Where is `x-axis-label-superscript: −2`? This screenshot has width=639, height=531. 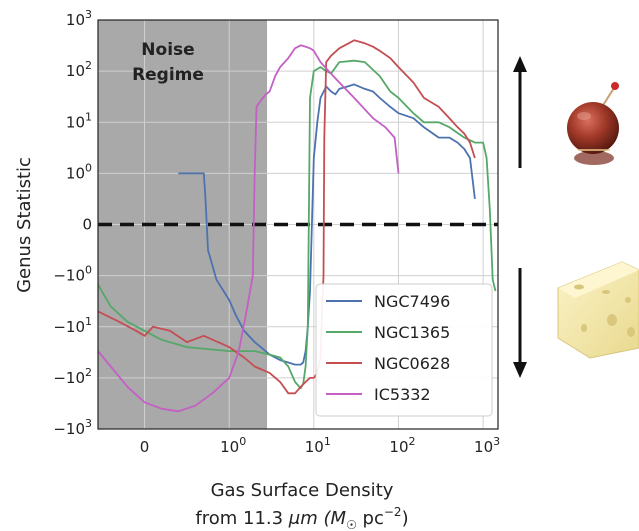 x-axis-label-superscript: −2 is located at coordinates (393, 512).